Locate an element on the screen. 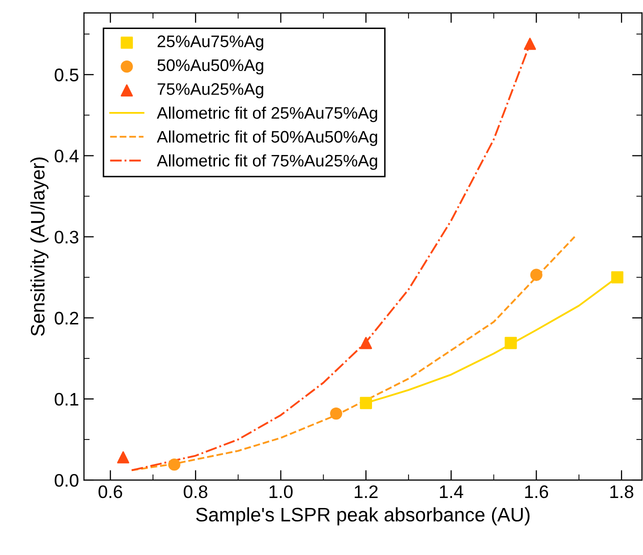  y-tick-label: 0.4 is located at coordinates (66, 156).